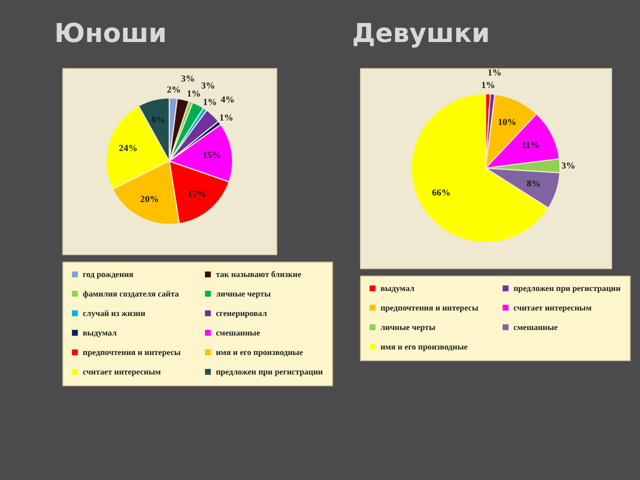  Describe the element at coordinates (131, 294) in the screenshot. I see `legend-label: фамилия создателя сайта` at that location.